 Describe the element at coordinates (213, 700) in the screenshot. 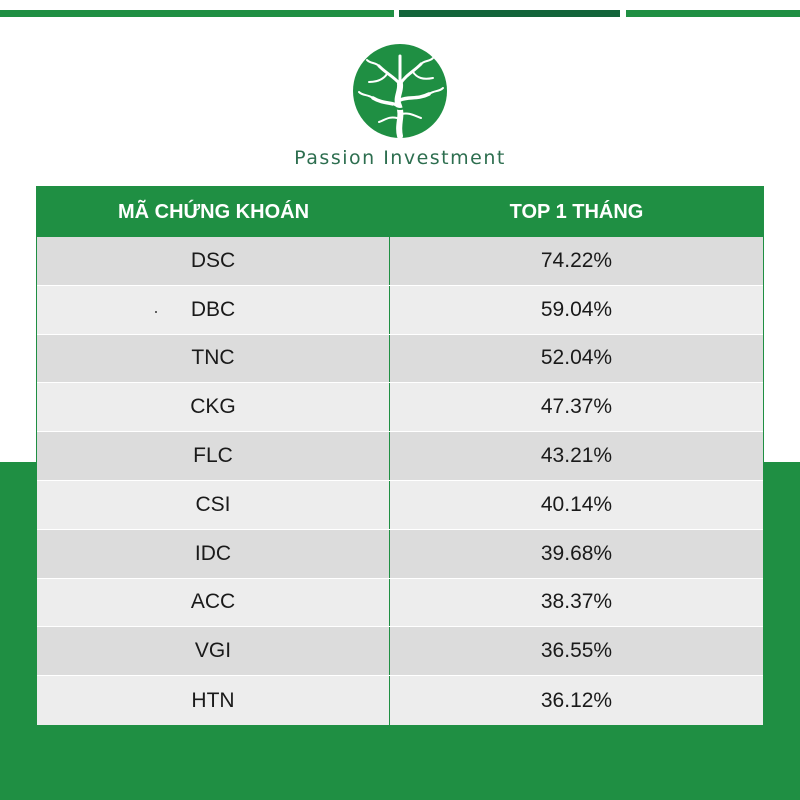

I see `stock-code-cell: HTN` at that location.